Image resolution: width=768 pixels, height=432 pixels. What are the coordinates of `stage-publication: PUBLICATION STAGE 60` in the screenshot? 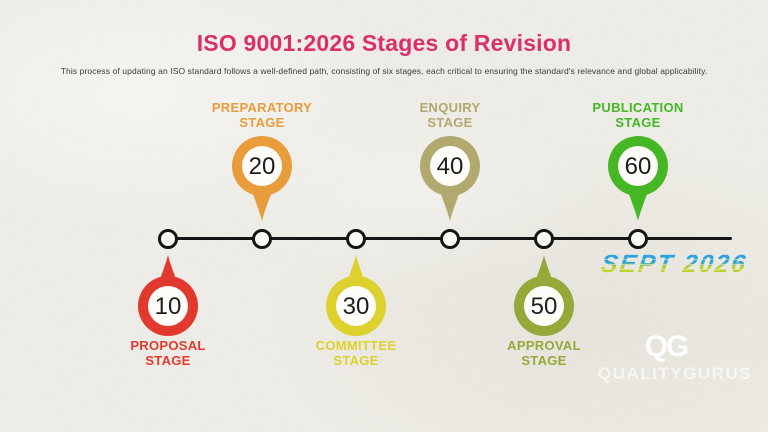 It's located at (638, 164).